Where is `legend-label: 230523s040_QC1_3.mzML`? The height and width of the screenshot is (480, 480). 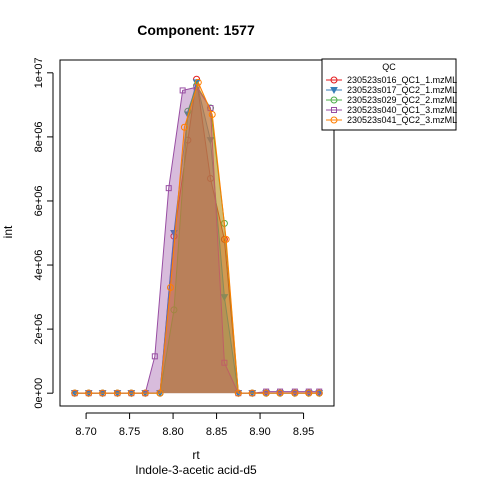 legend-label: 230523s040_QC1_3.mzML is located at coordinates (402, 110).